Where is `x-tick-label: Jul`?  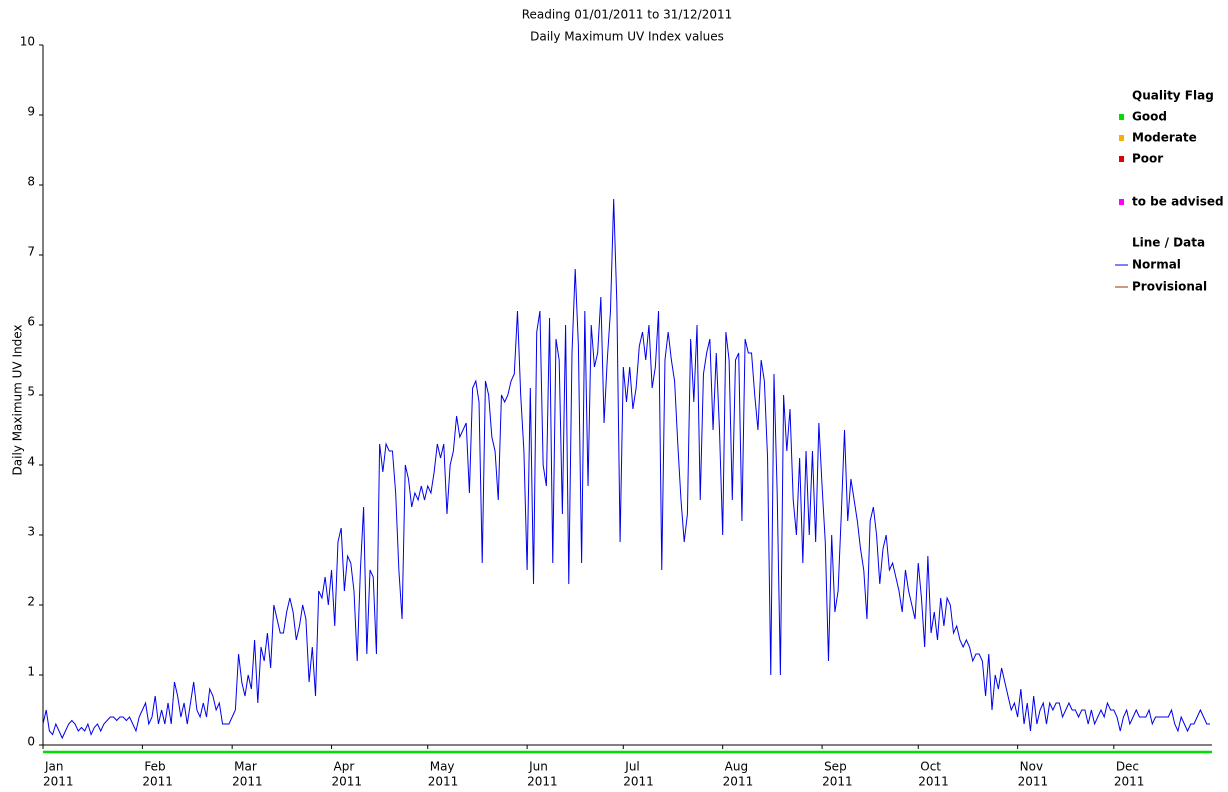
x-tick-label: Jul is located at coordinates (631, 767).